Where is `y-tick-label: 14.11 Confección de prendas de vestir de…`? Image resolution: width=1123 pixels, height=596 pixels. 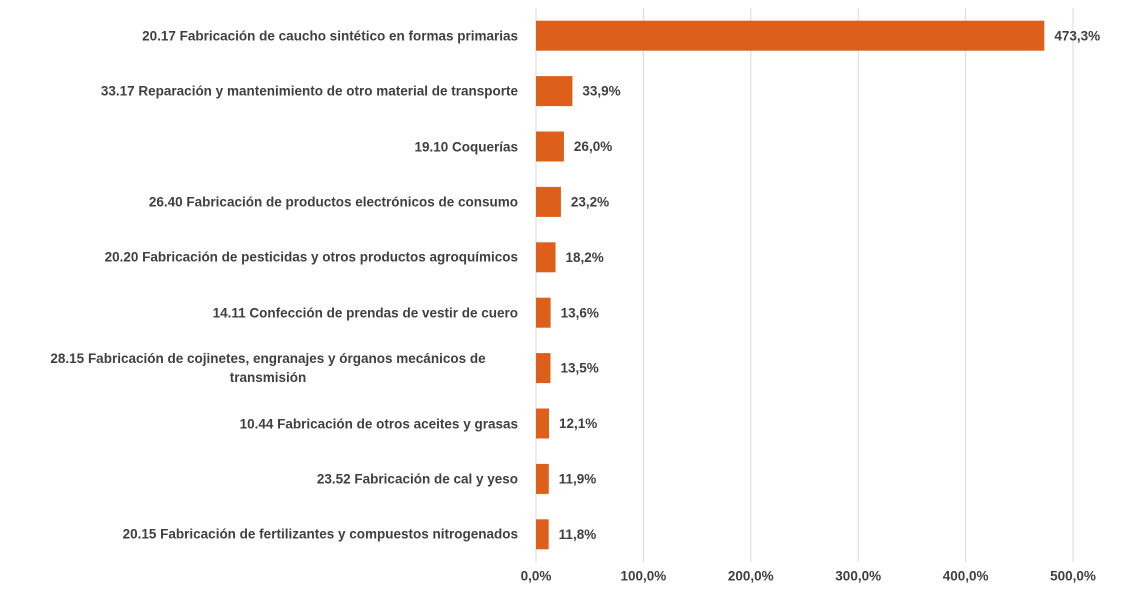
y-tick-label: 14.11 Confección de prendas de vestir de… is located at coordinates (365, 313).